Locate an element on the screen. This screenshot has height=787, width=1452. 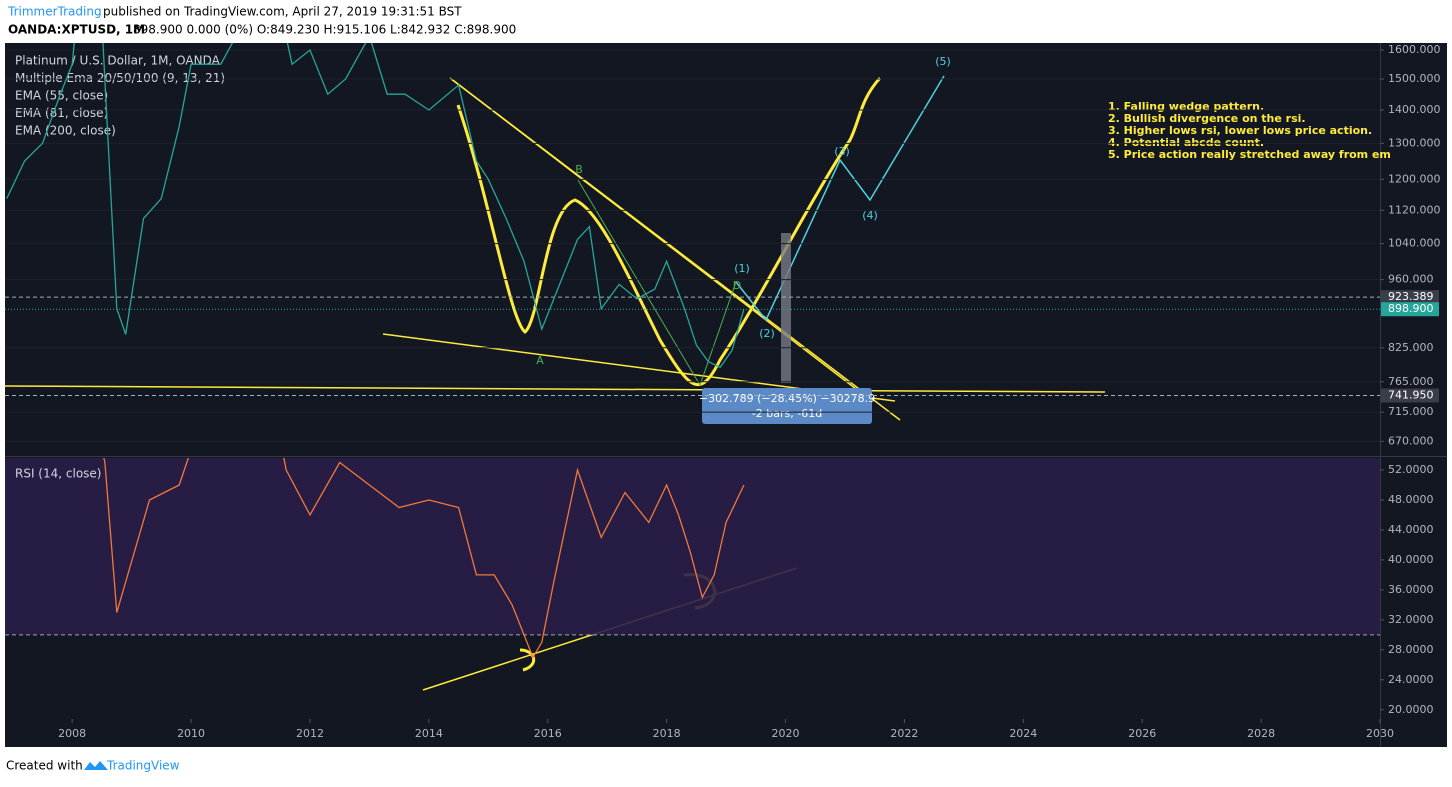
measure-text: -2 bars, -61d is located at coordinates (787, 413).